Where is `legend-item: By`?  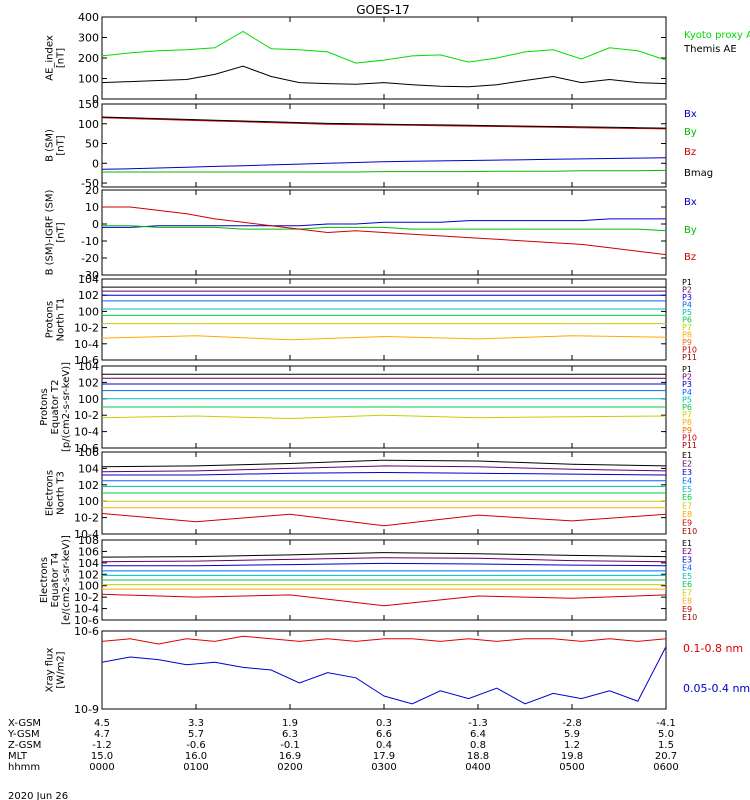 legend-item: By is located at coordinates (690, 132).